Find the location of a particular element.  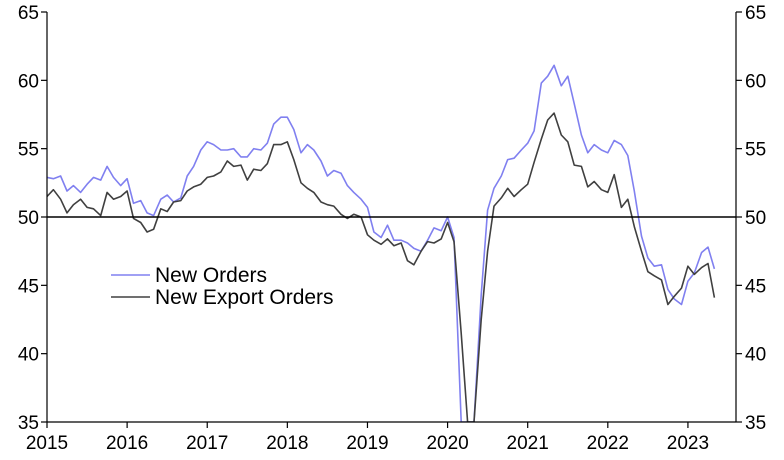

legend-label-new-export-orders: New Export Orders is located at coordinates (244, 297).